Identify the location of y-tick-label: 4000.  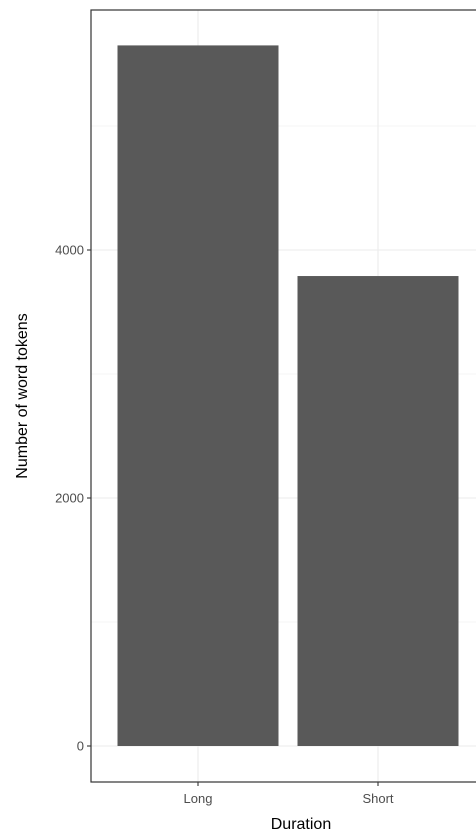
(69, 250).